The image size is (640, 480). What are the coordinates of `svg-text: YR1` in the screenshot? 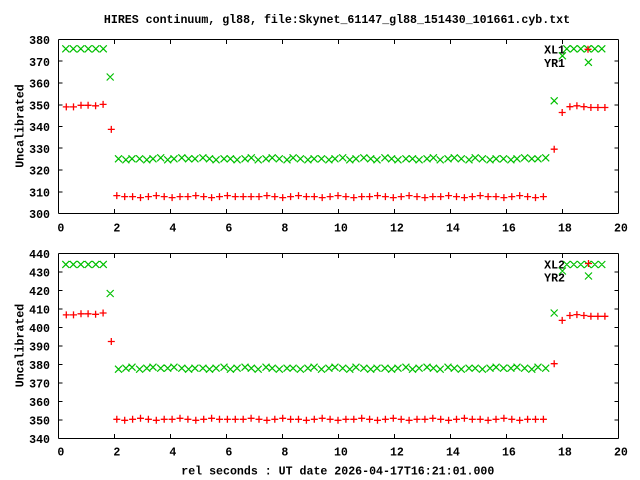 It's located at (554, 64).